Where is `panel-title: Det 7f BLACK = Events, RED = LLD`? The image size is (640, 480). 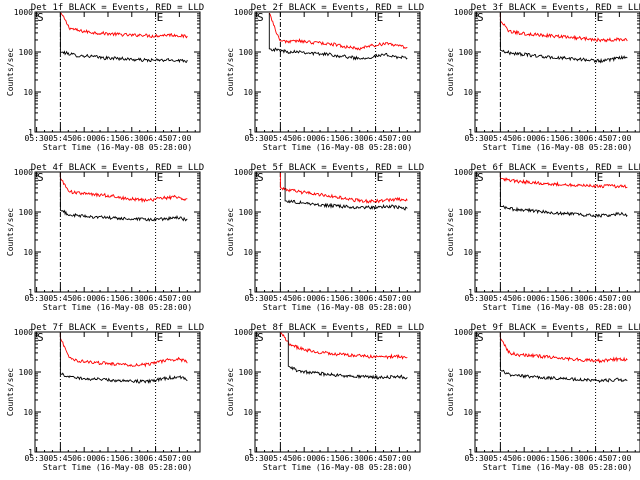 panel-title: Det 7f BLACK = Events, RED = LLD is located at coordinates (117, 328).